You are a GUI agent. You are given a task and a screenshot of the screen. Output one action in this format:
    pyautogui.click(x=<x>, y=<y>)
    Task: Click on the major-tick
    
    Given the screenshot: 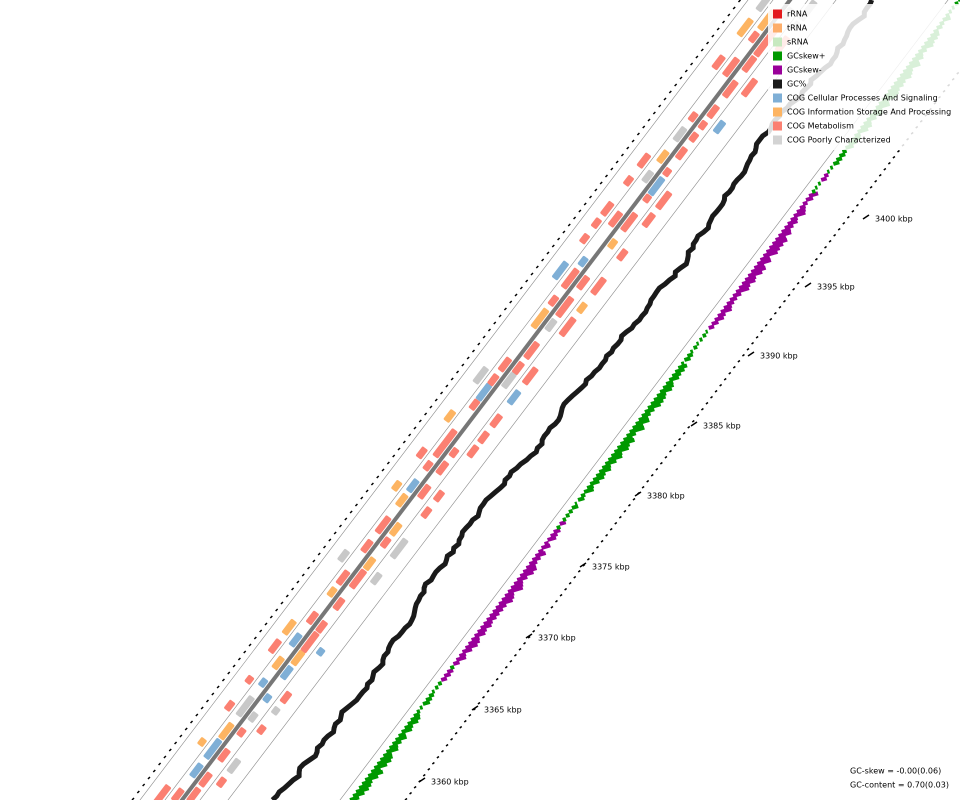 What is the action you would take?
    pyautogui.click(x=751, y=354)
    